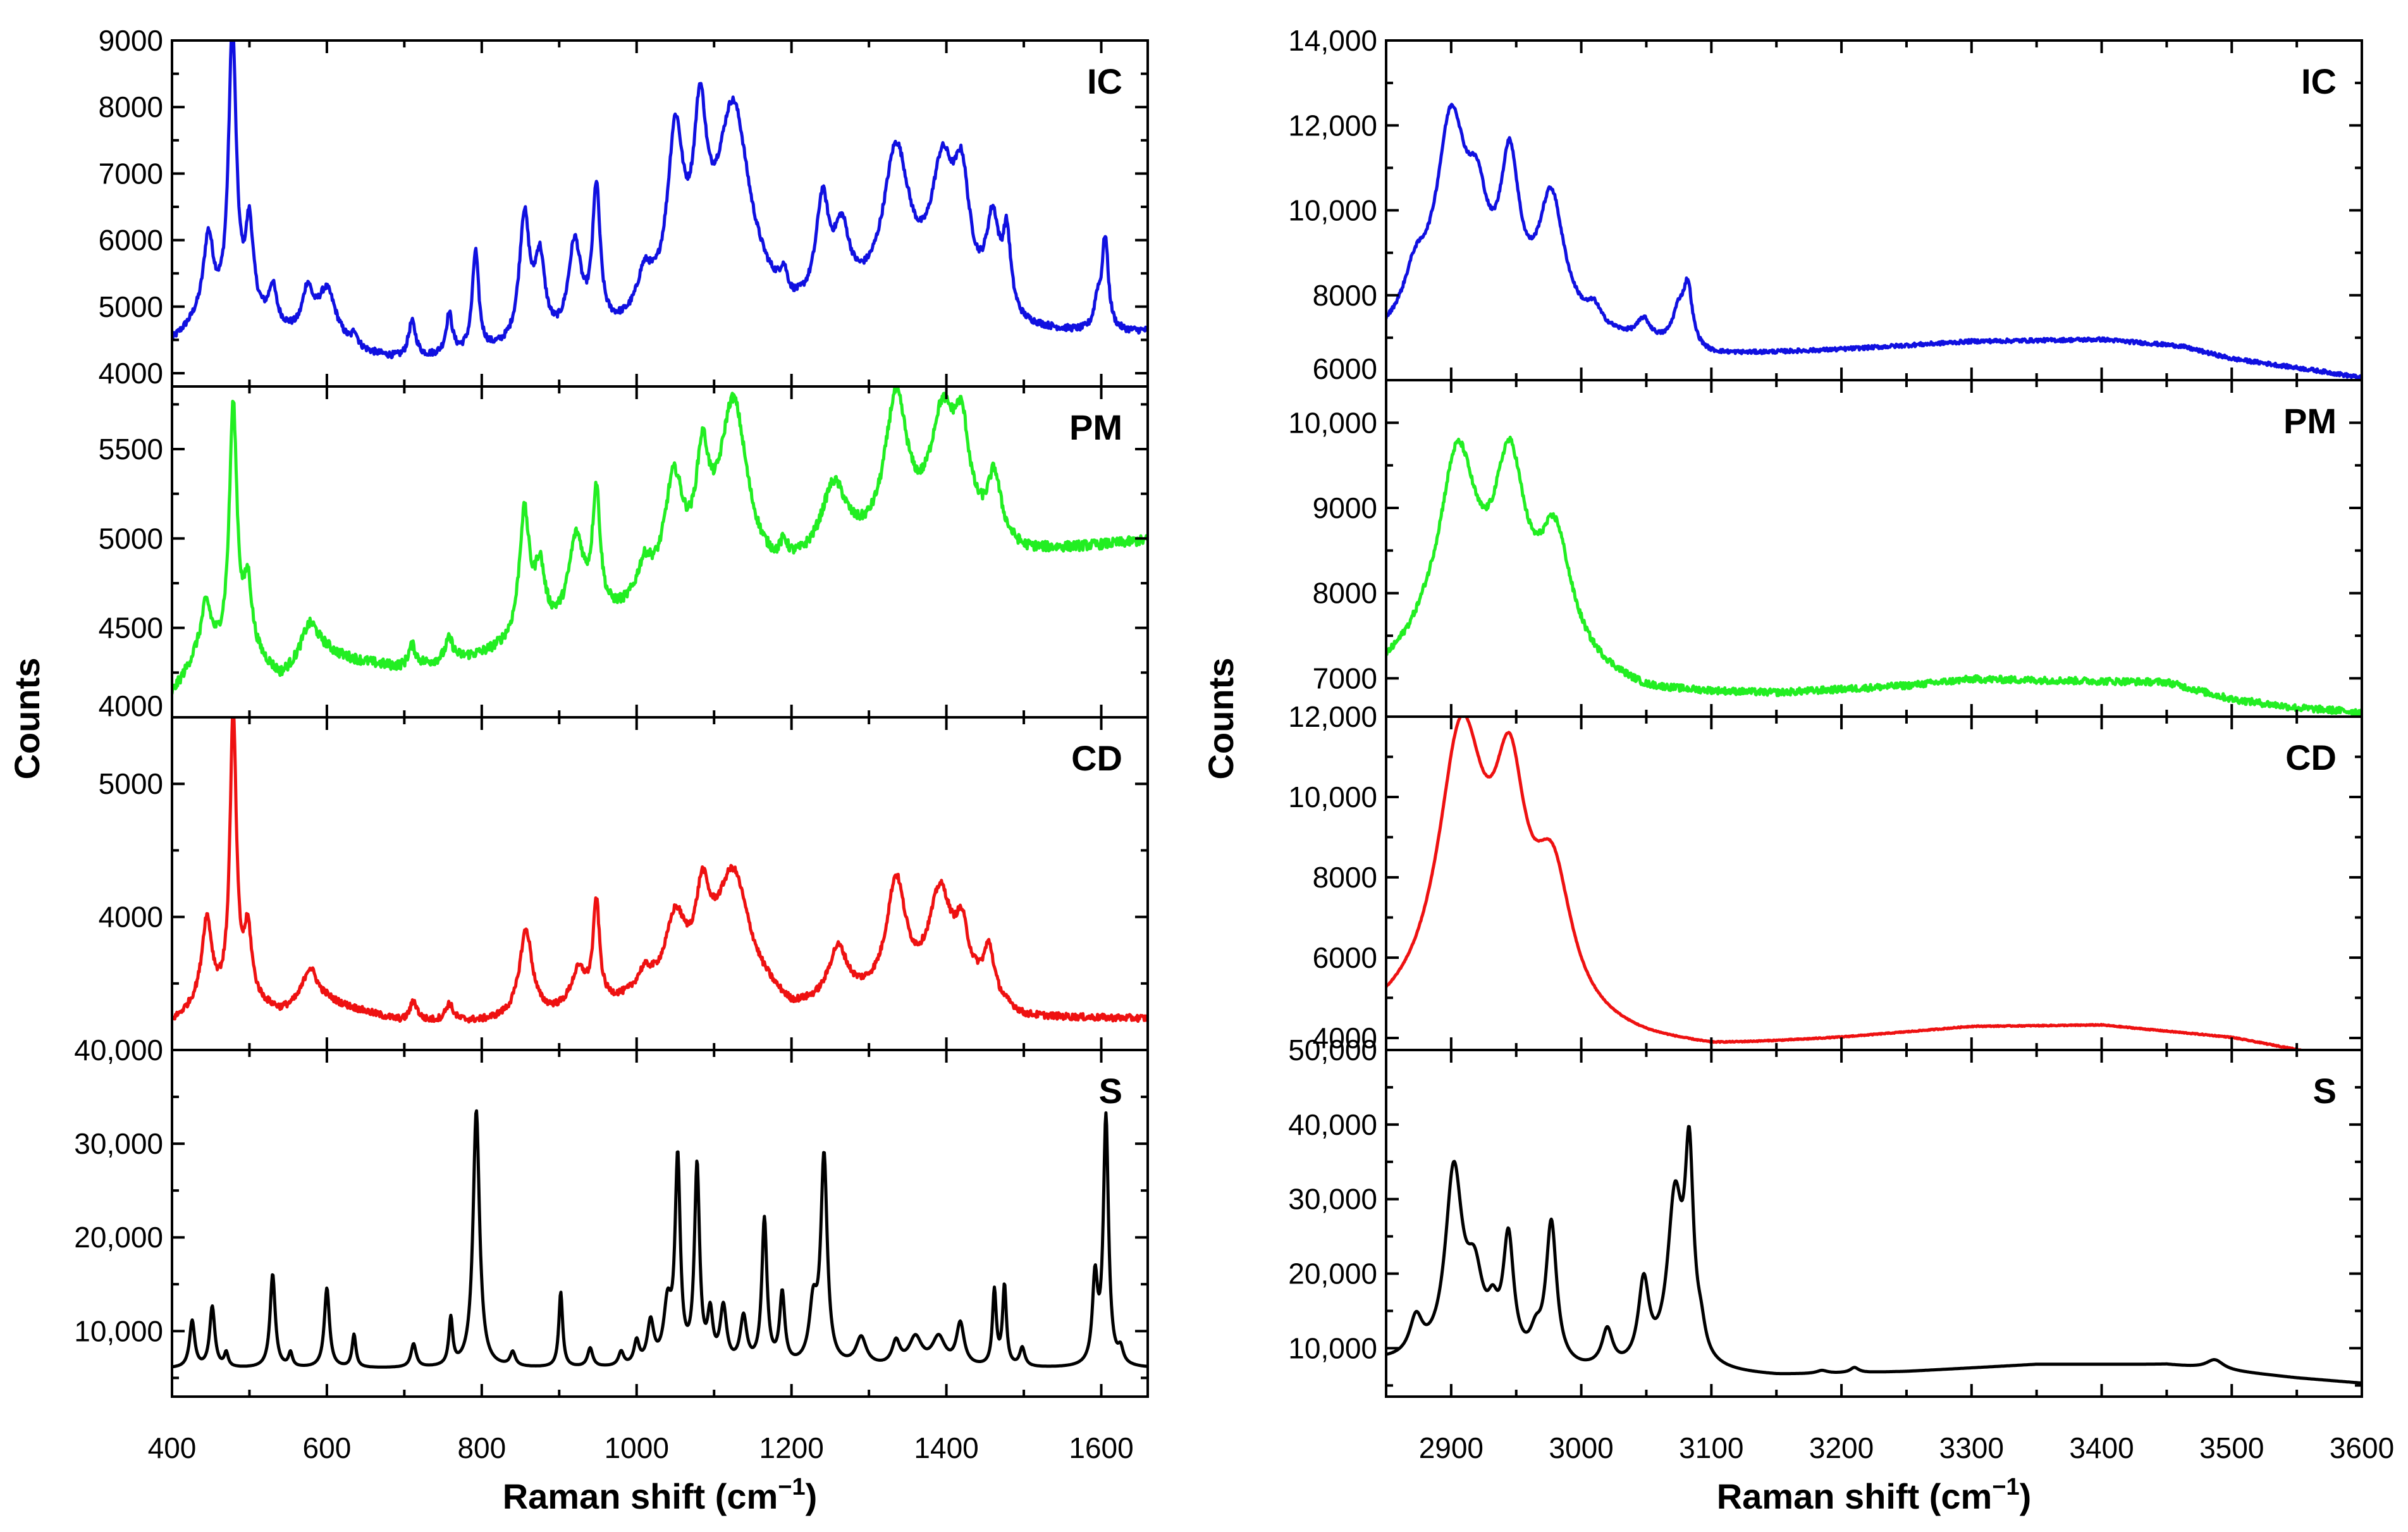 This screenshot has width=2408, height=1532. What do you see at coordinates (1581, 1447) in the screenshot?
I see `x-tick-label: 3000` at bounding box center [1581, 1447].